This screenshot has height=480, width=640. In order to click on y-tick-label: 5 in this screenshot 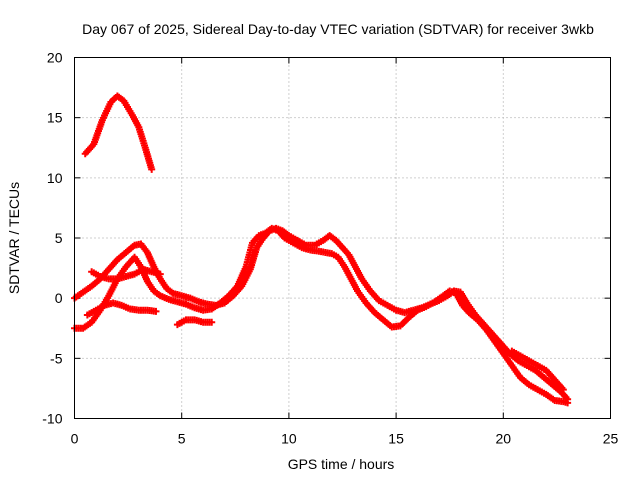, I will do `click(59, 238)`.